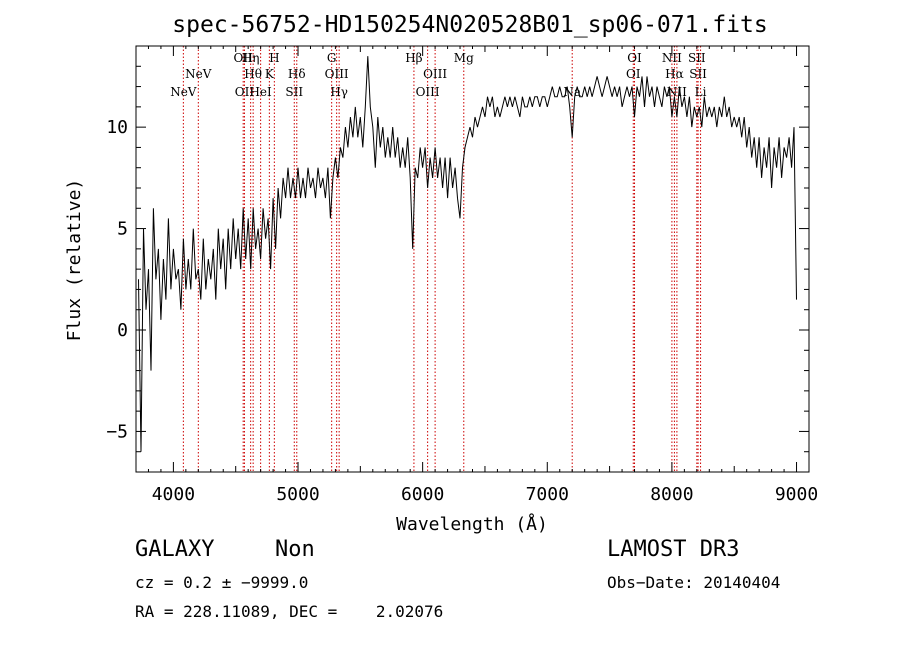 The height and width of the screenshot is (649, 900). What do you see at coordinates (295, 549) in the screenshot?
I see `object-subclass: Non` at bounding box center [295, 549].